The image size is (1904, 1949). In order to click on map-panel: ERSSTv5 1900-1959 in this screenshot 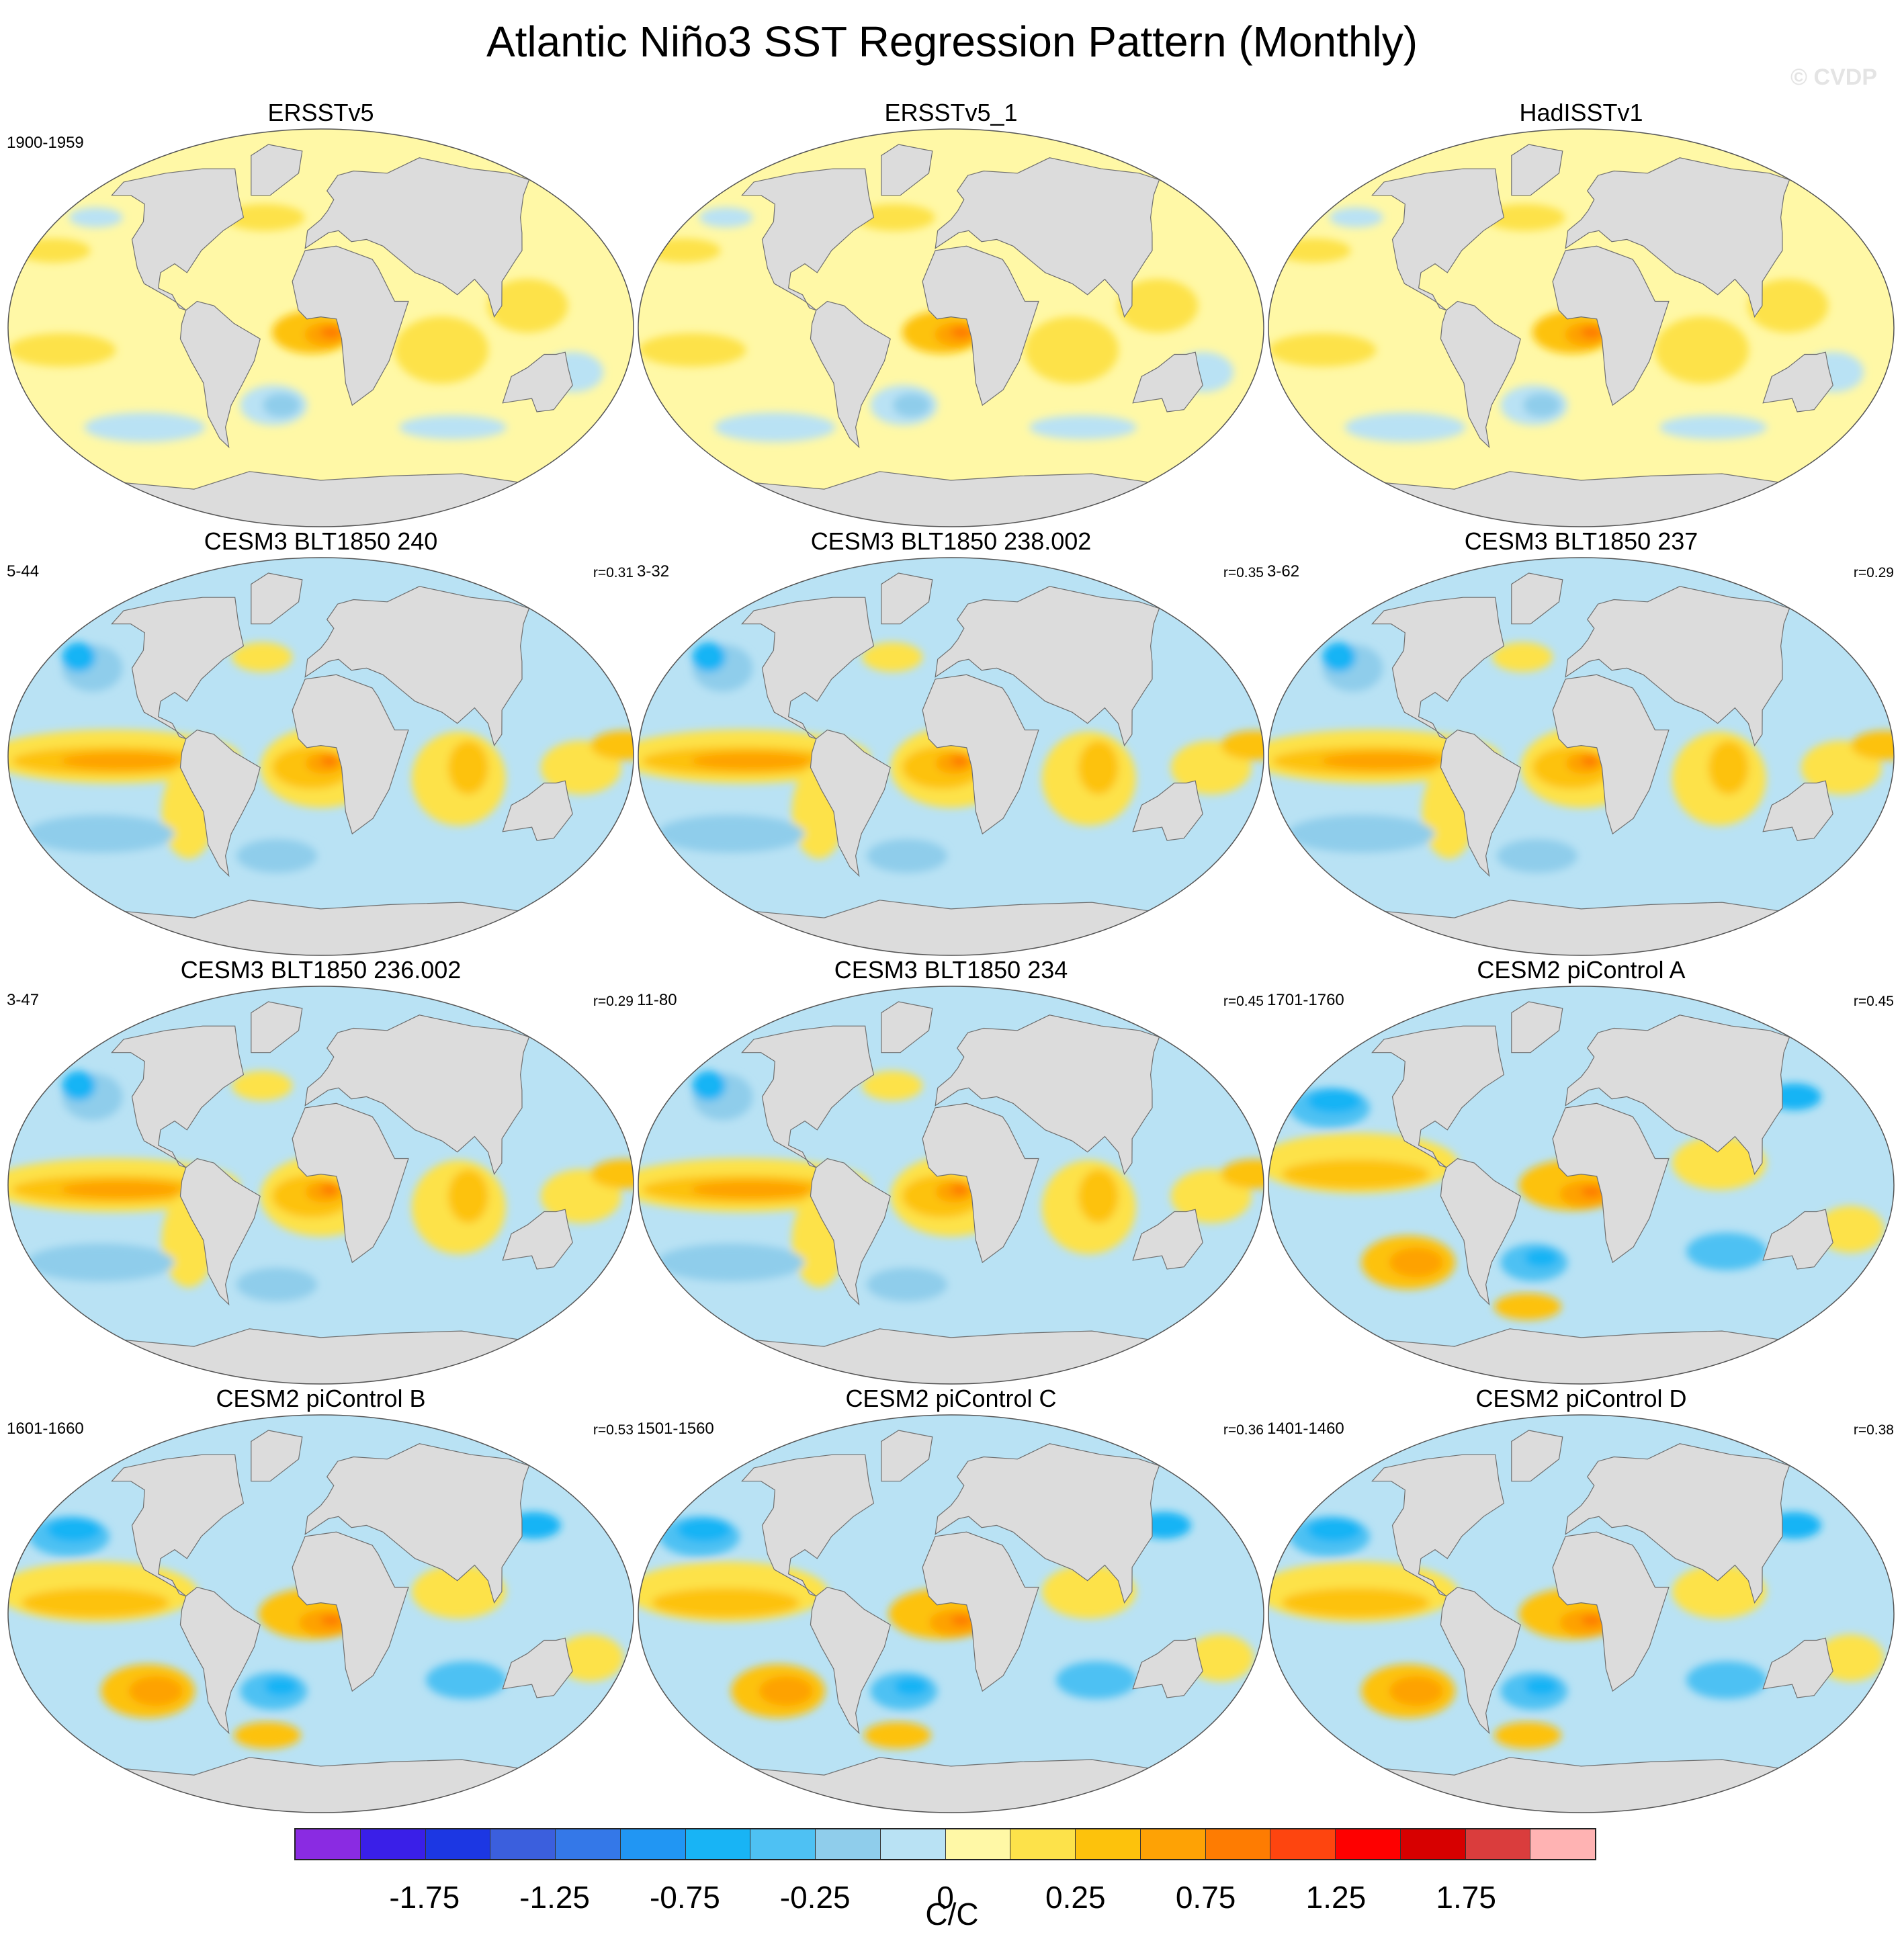, I will do `click(321, 313)`.